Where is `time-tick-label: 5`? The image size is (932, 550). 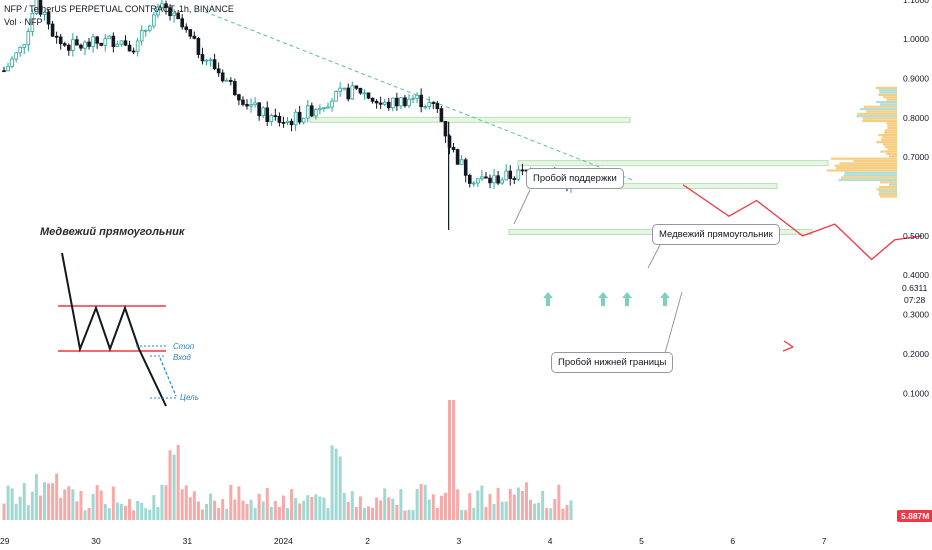
time-tick-label: 5 is located at coordinates (641, 541).